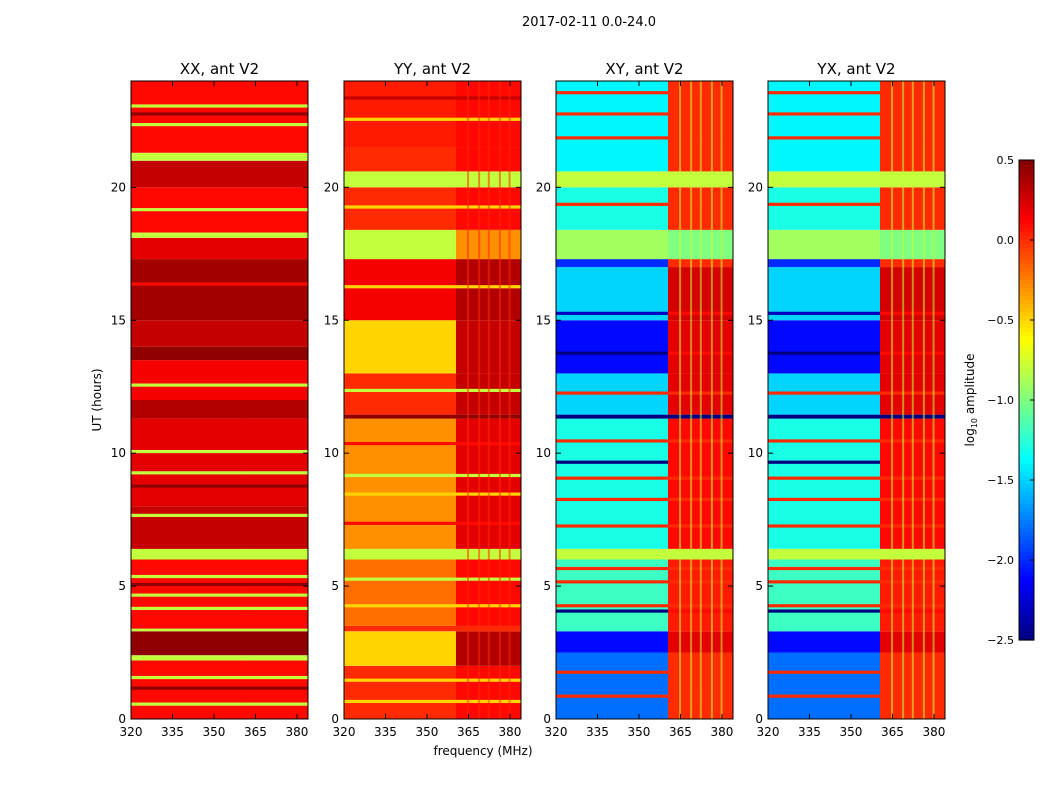  What do you see at coordinates (971, 400) in the screenshot?
I see `colorbar-label: log10 amplitude` at bounding box center [971, 400].